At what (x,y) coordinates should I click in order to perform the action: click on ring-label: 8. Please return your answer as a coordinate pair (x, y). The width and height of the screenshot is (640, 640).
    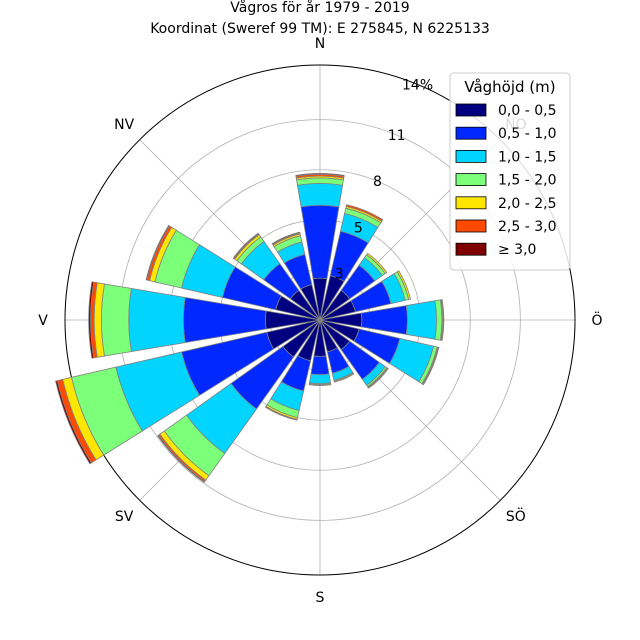
    Looking at the image, I should click on (377, 182).